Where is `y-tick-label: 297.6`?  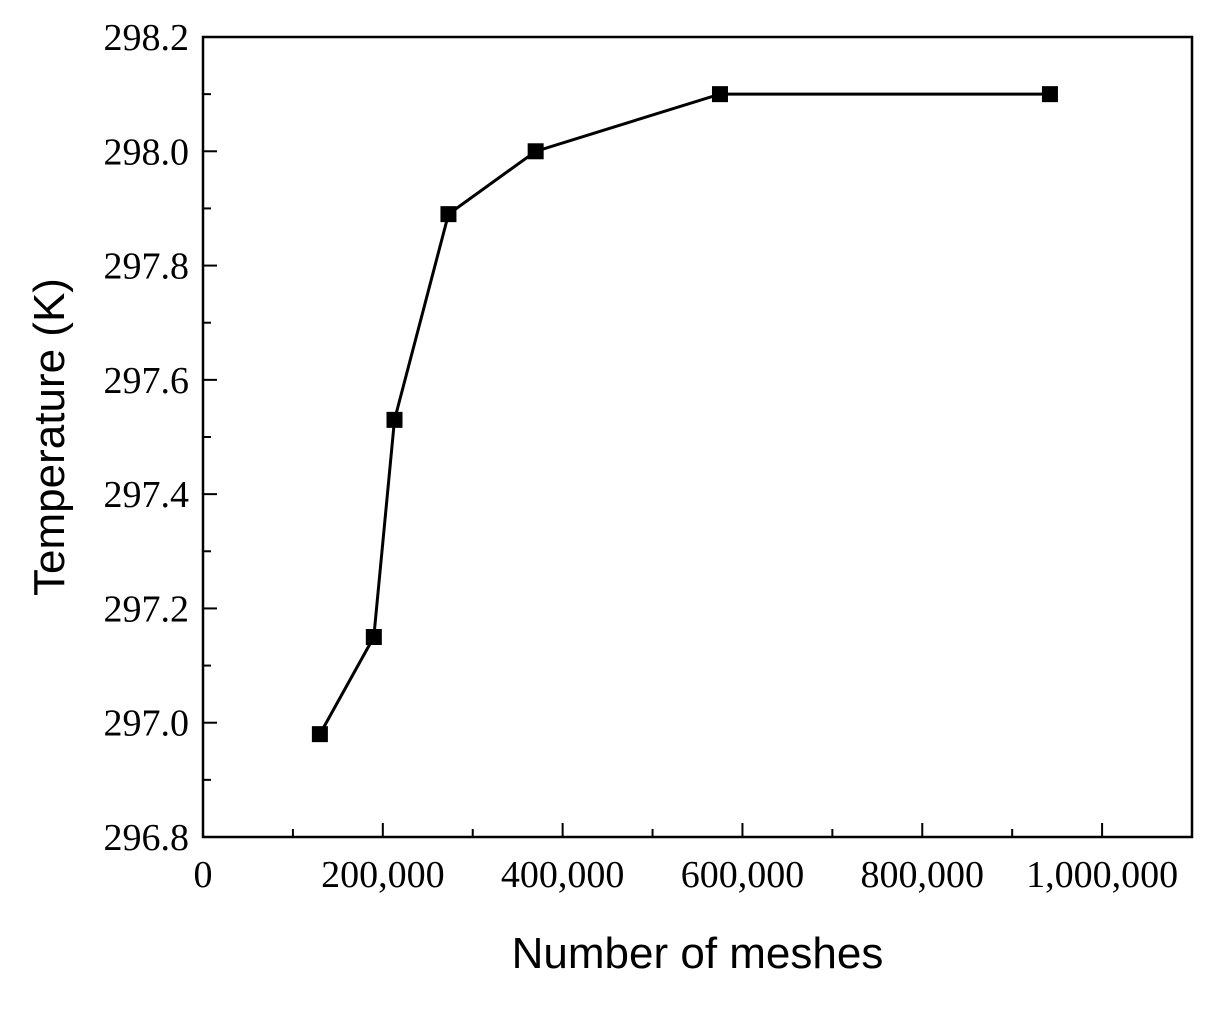 y-tick-label: 297.6 is located at coordinates (147, 381).